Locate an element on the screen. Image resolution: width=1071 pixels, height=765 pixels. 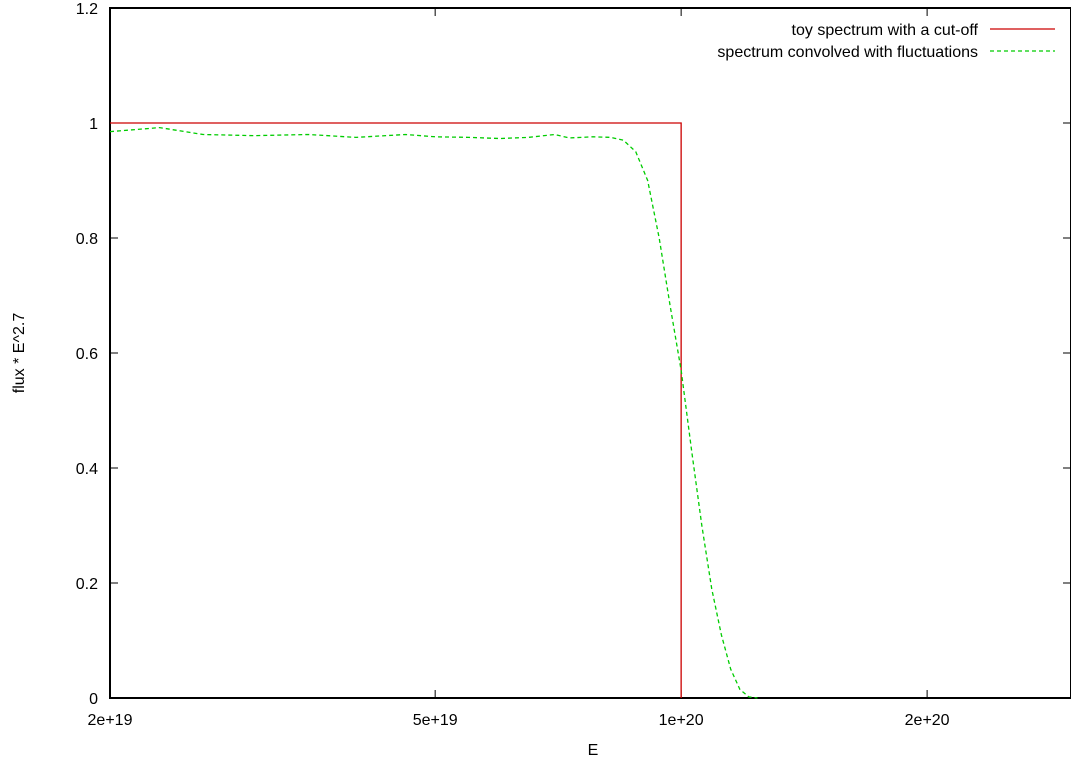
y-tick-label: 1.2 is located at coordinates (87, 9).